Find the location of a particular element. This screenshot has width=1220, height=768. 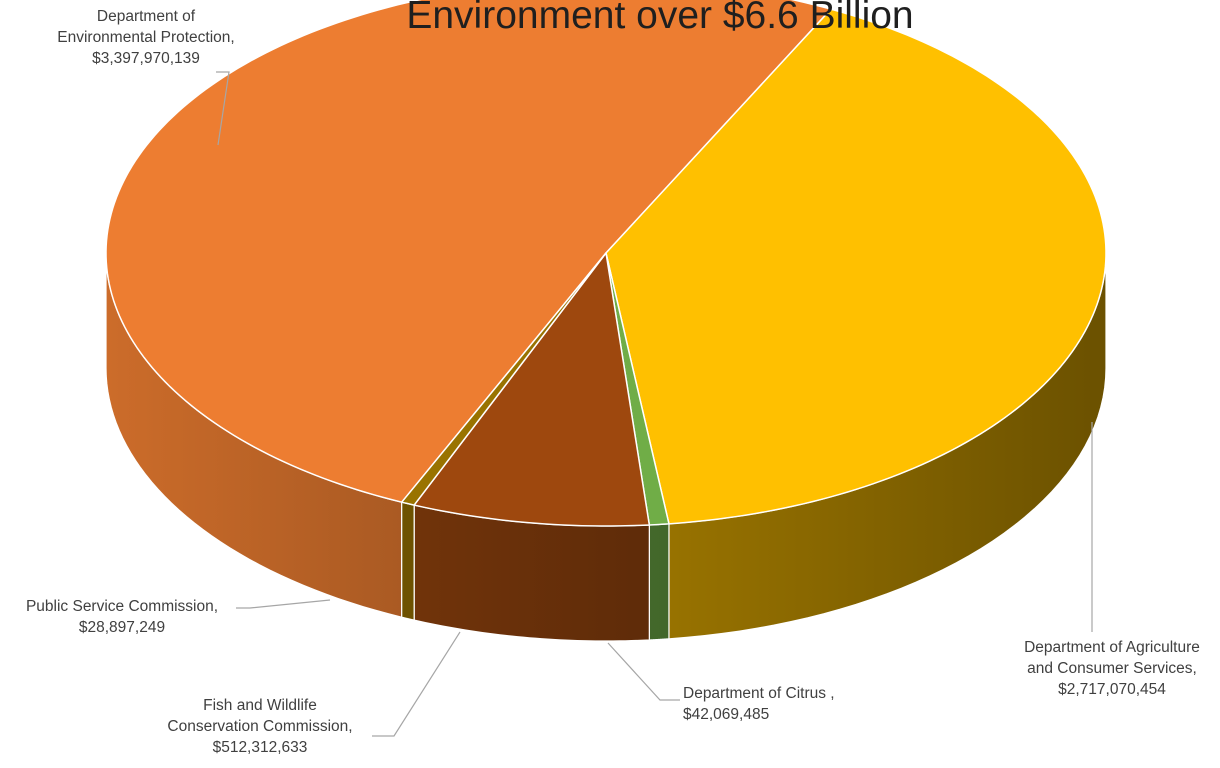

data-label-line: $28,897,249 is located at coordinates (122, 627).